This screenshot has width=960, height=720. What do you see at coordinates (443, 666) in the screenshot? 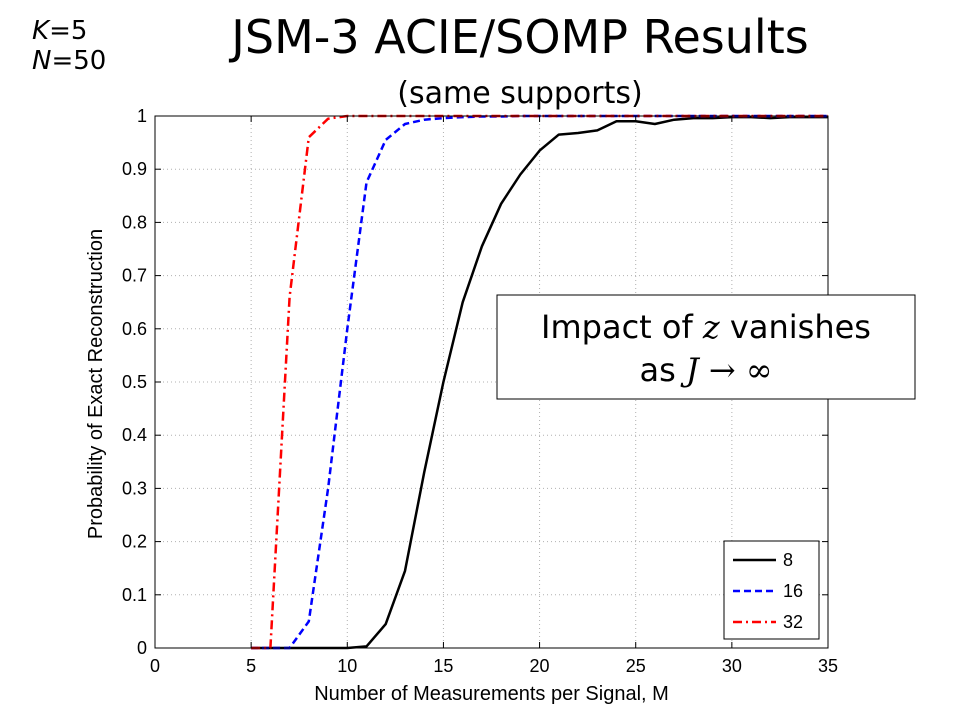
I see `x-tick-label: 15` at bounding box center [443, 666].